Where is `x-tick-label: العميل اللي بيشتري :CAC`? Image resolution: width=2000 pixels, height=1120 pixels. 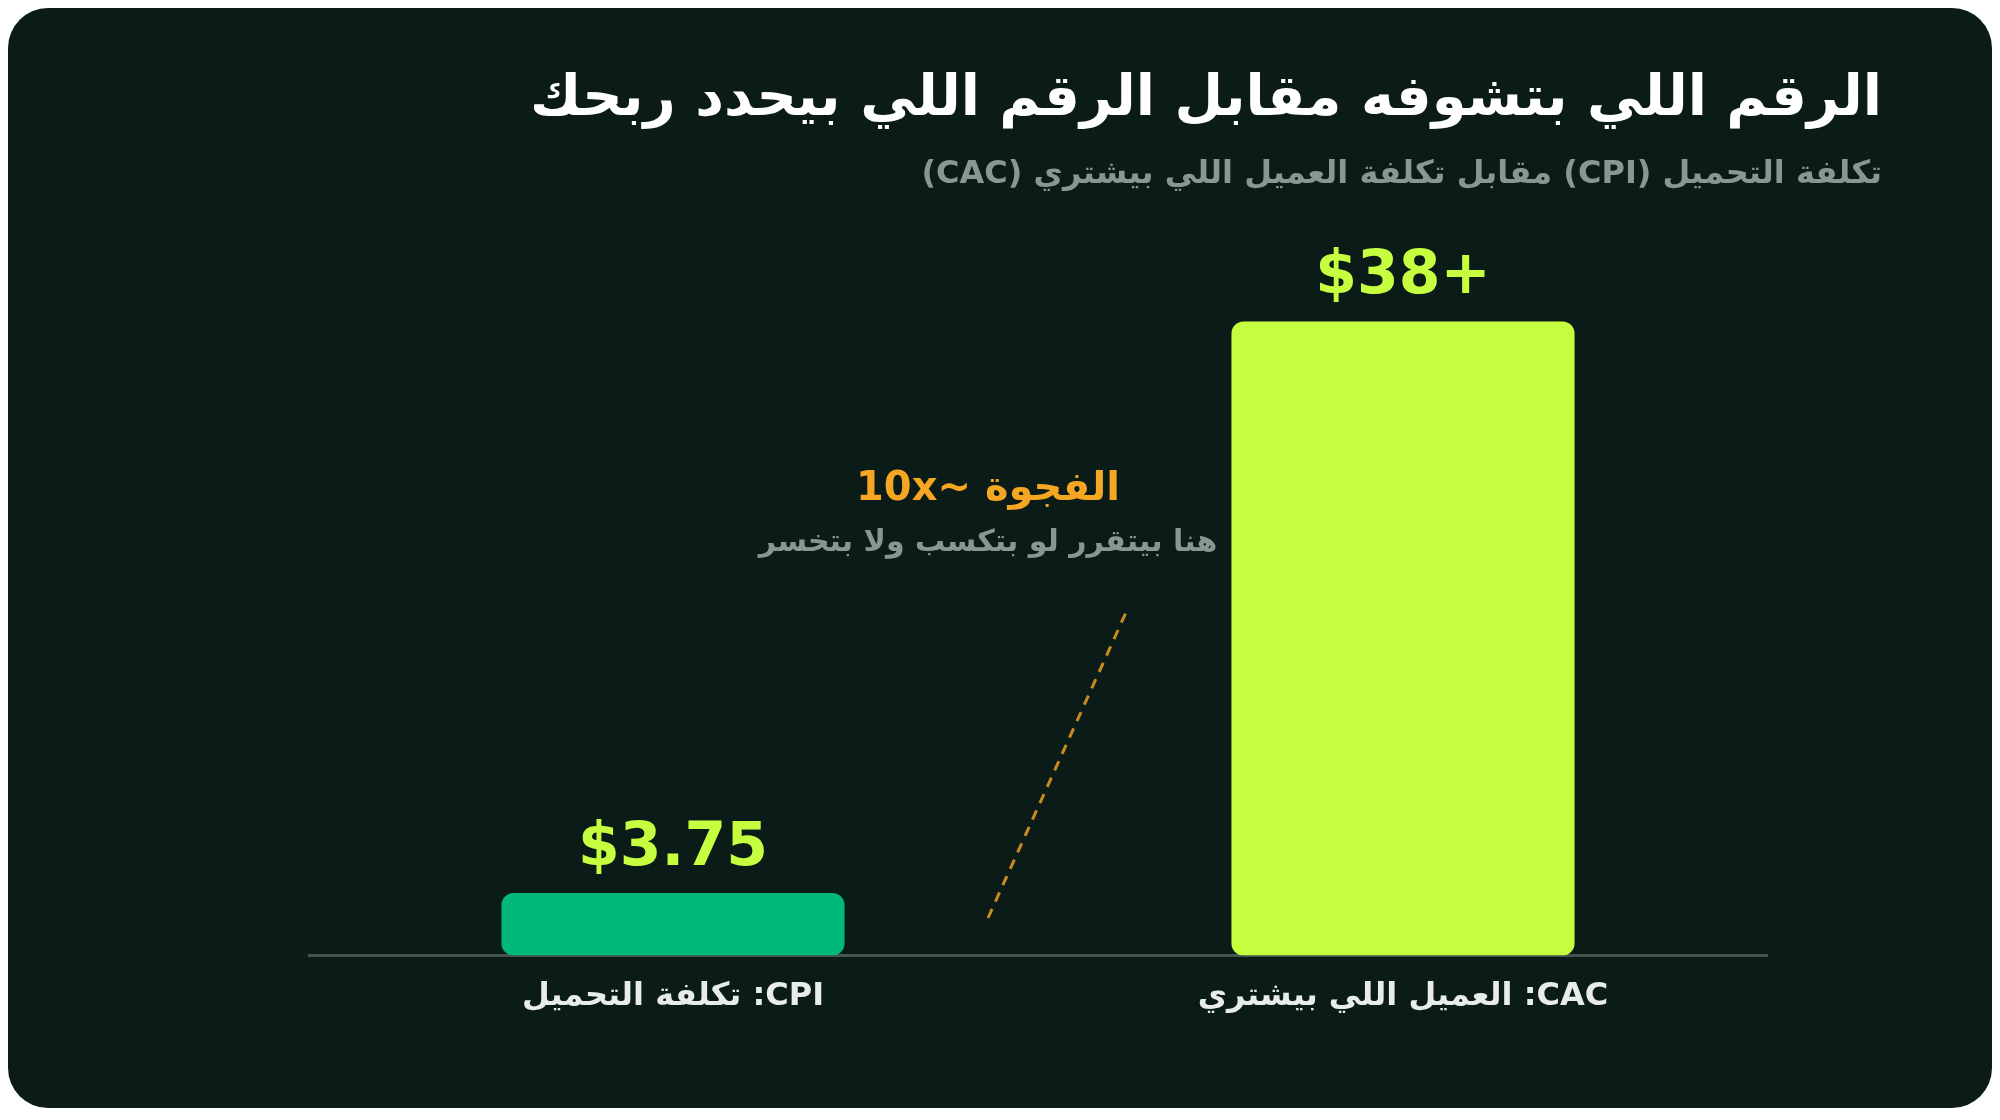 x-tick-label: العميل اللي بيشتري :CAC is located at coordinates (1403, 994).